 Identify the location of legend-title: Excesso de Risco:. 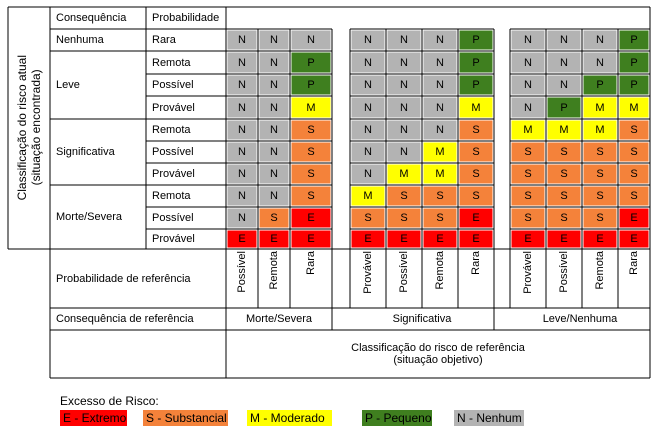
(109, 401).